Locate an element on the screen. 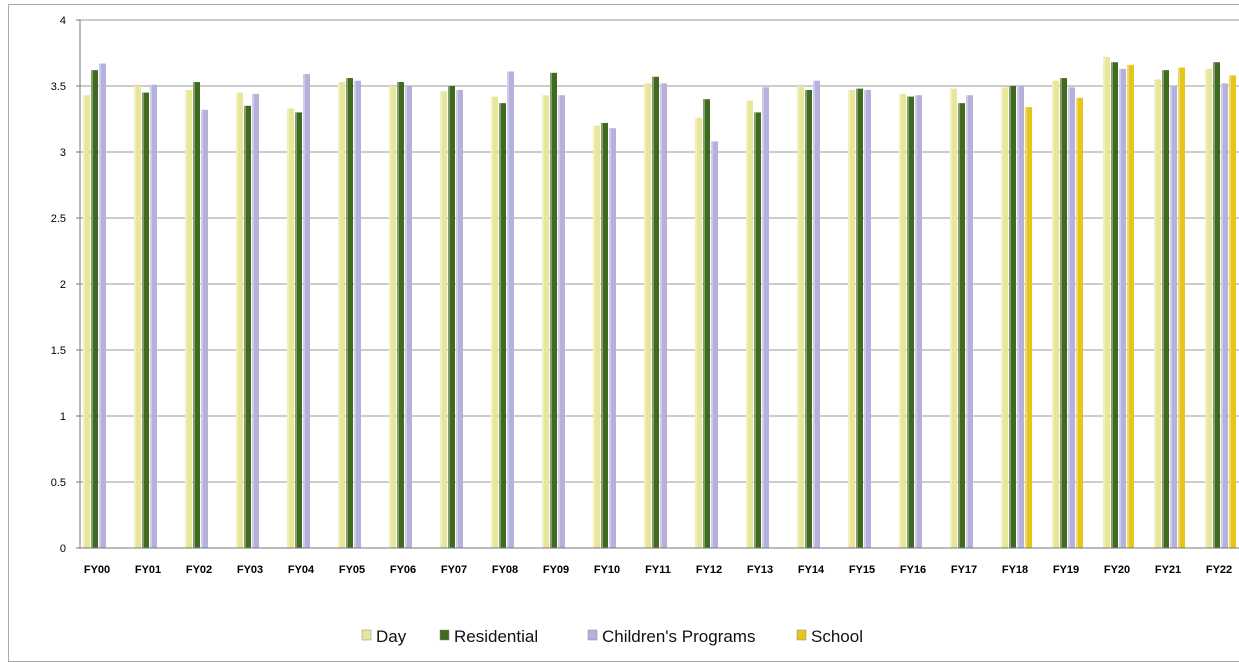 Image resolution: width=1239 pixels, height=662 pixels. bar-day-fy21 is located at coordinates (1157, 314).